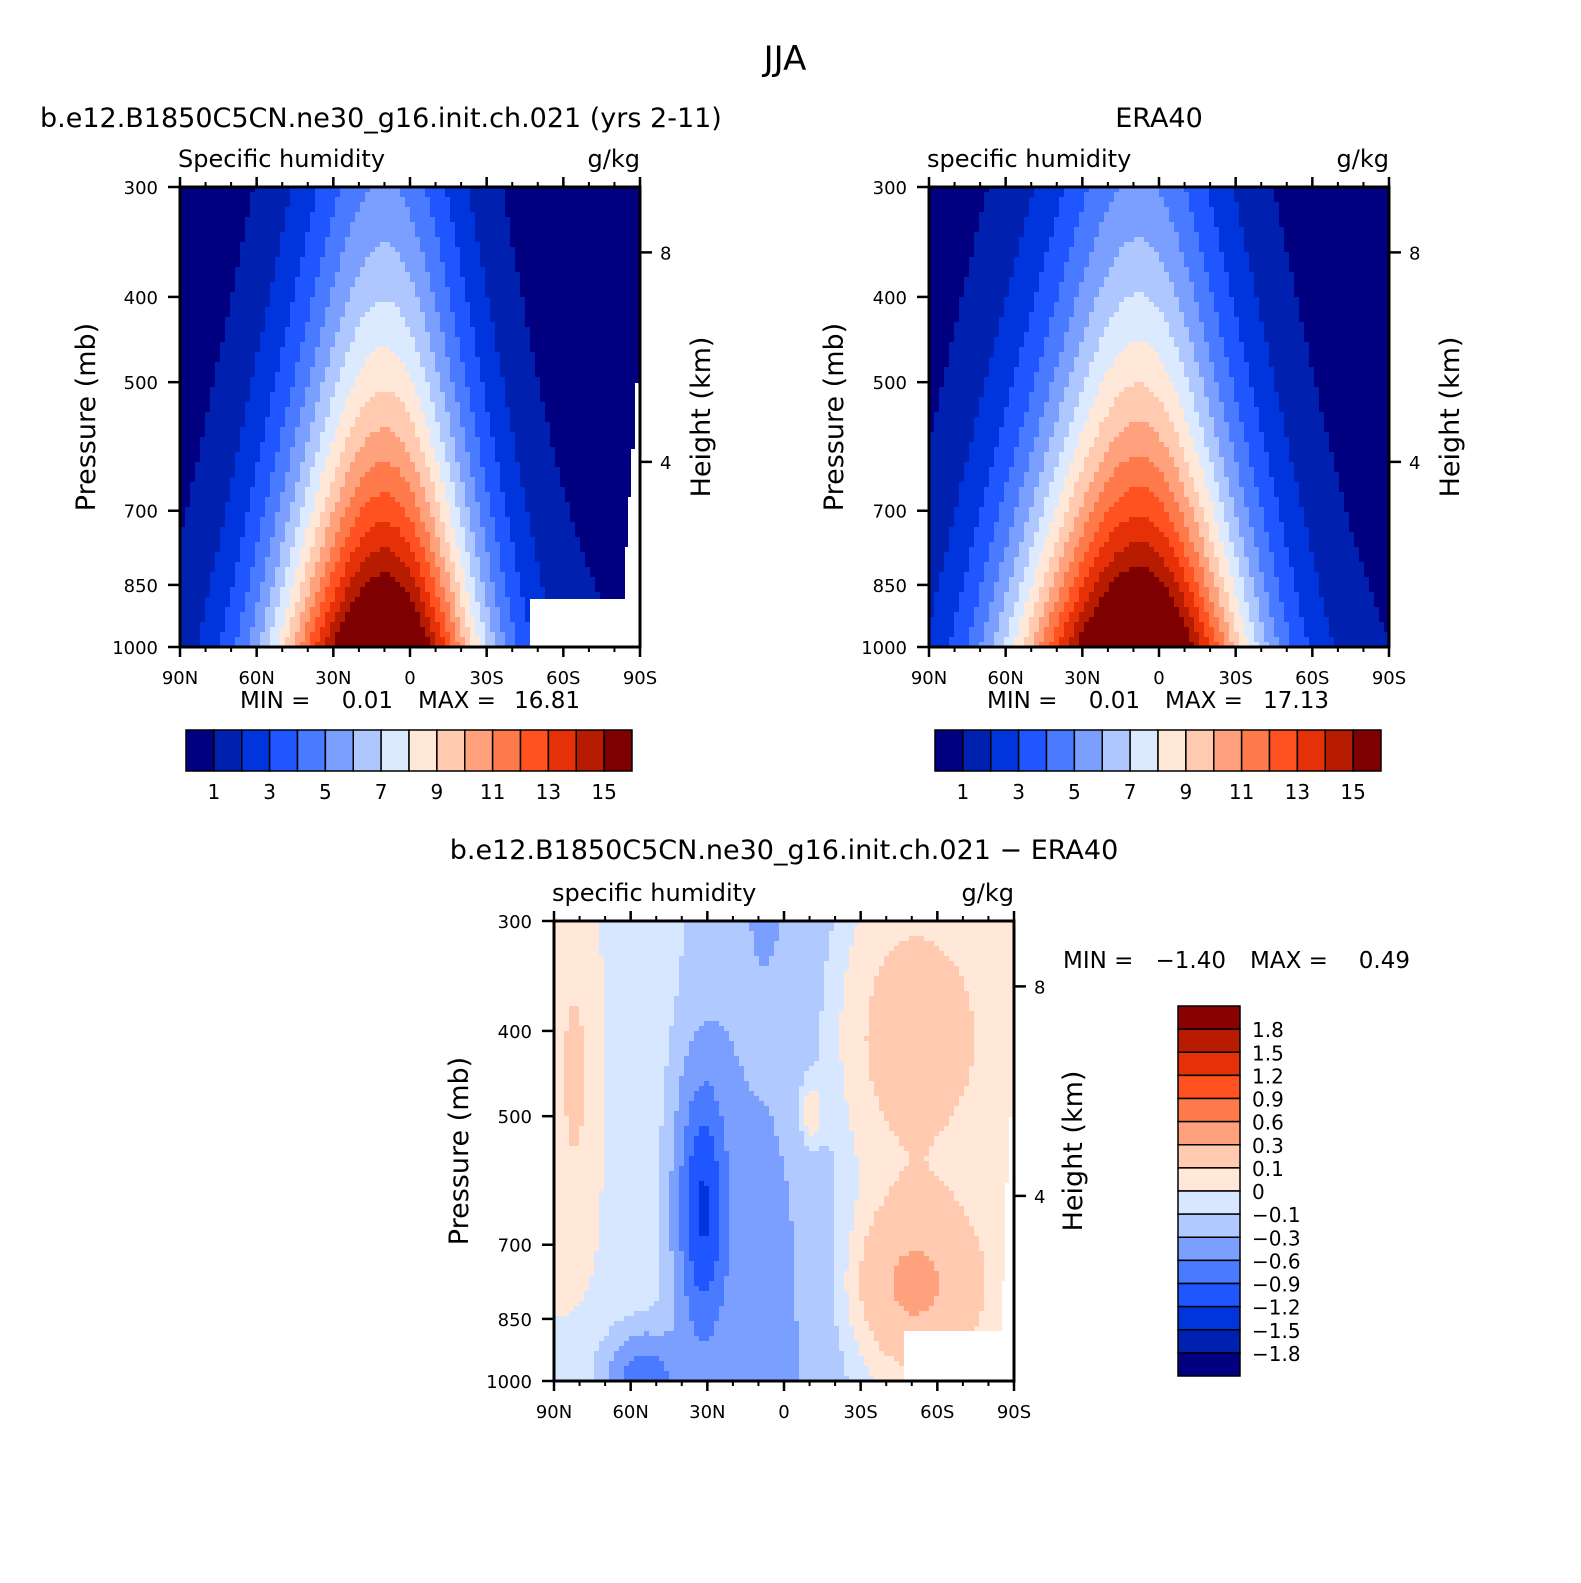 The height and width of the screenshot is (1583, 1581). What do you see at coordinates (1029, 159) in the screenshot?
I see `panel-obs-left-label: specific humidity` at bounding box center [1029, 159].